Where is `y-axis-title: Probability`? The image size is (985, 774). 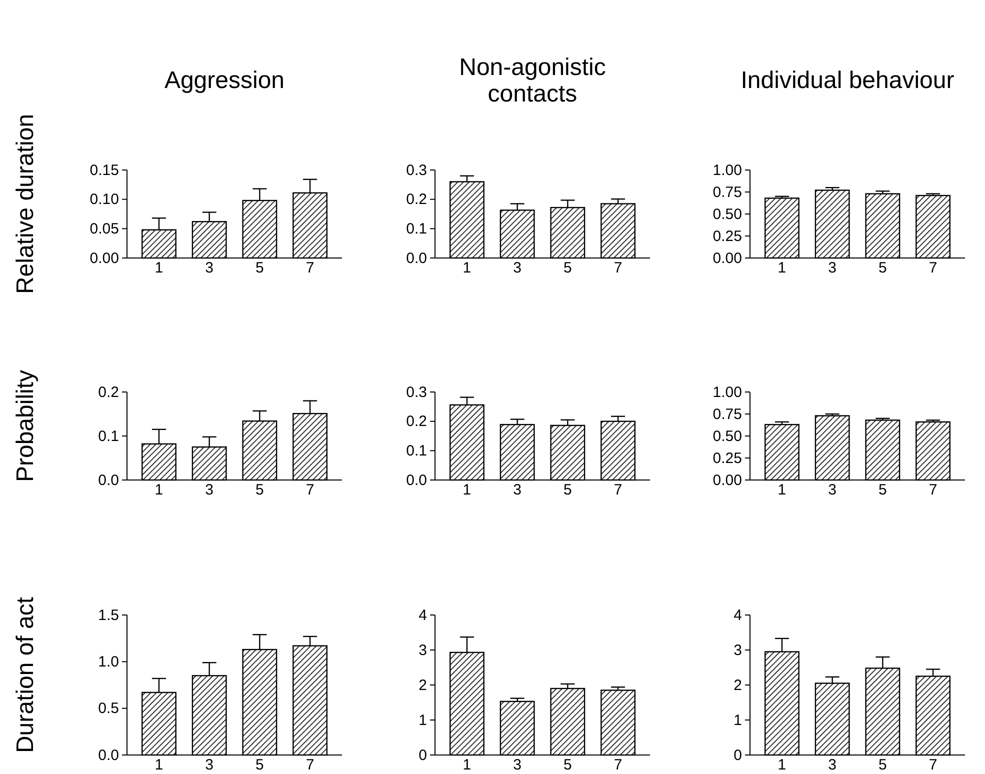 y-axis-title: Probability is located at coordinates (25, 426).